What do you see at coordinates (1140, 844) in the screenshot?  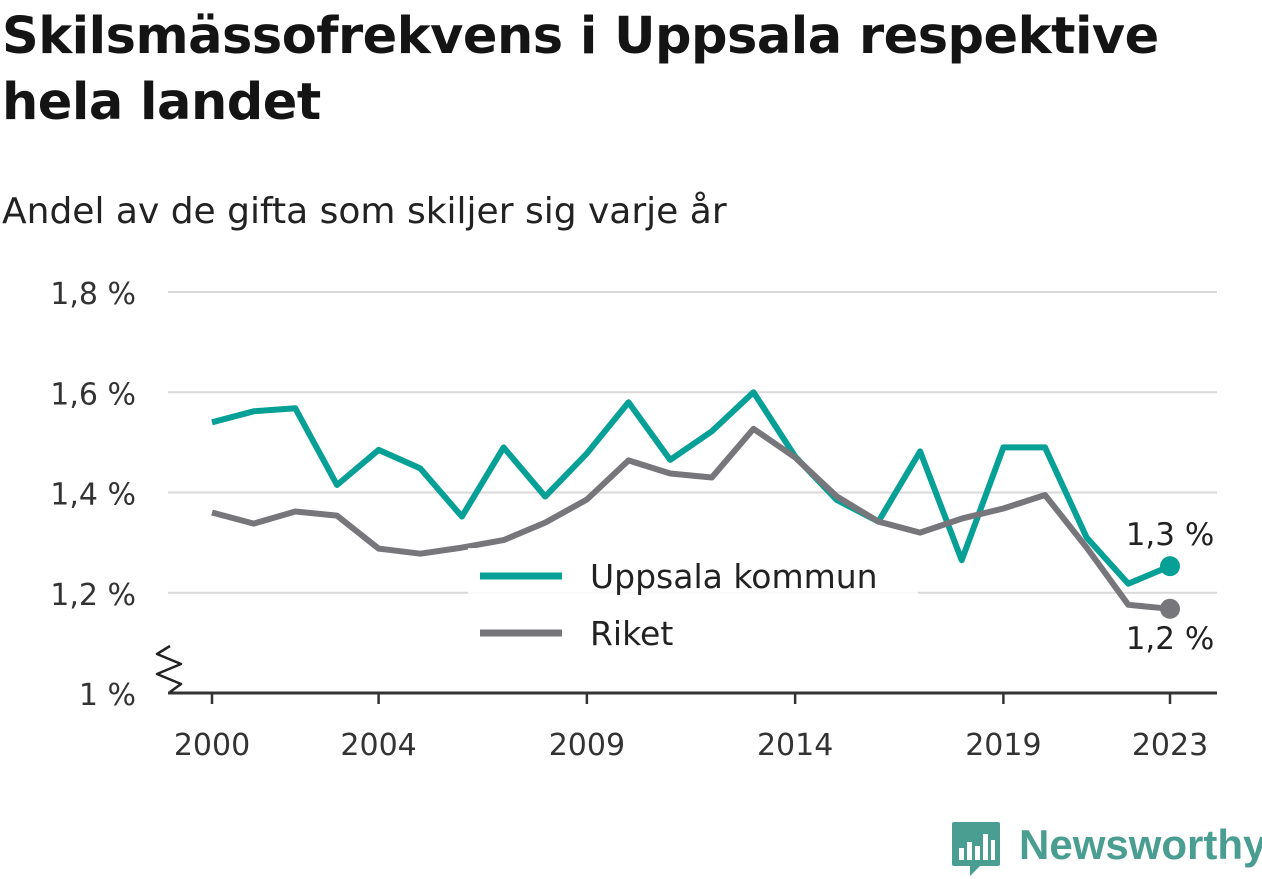 I see `brand-name: Newsworthy` at bounding box center [1140, 844].